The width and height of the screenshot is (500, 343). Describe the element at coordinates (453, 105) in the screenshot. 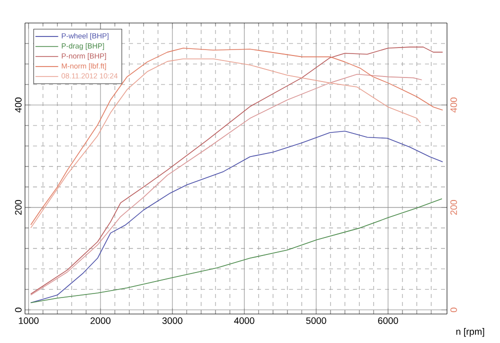

I see `y2-tick-label: 400` at that location.